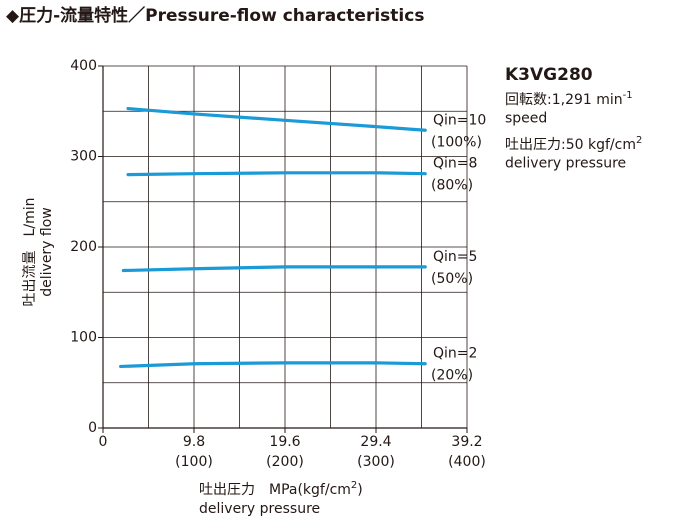  I want to click on x2-tick-label: (400), so click(467, 462).